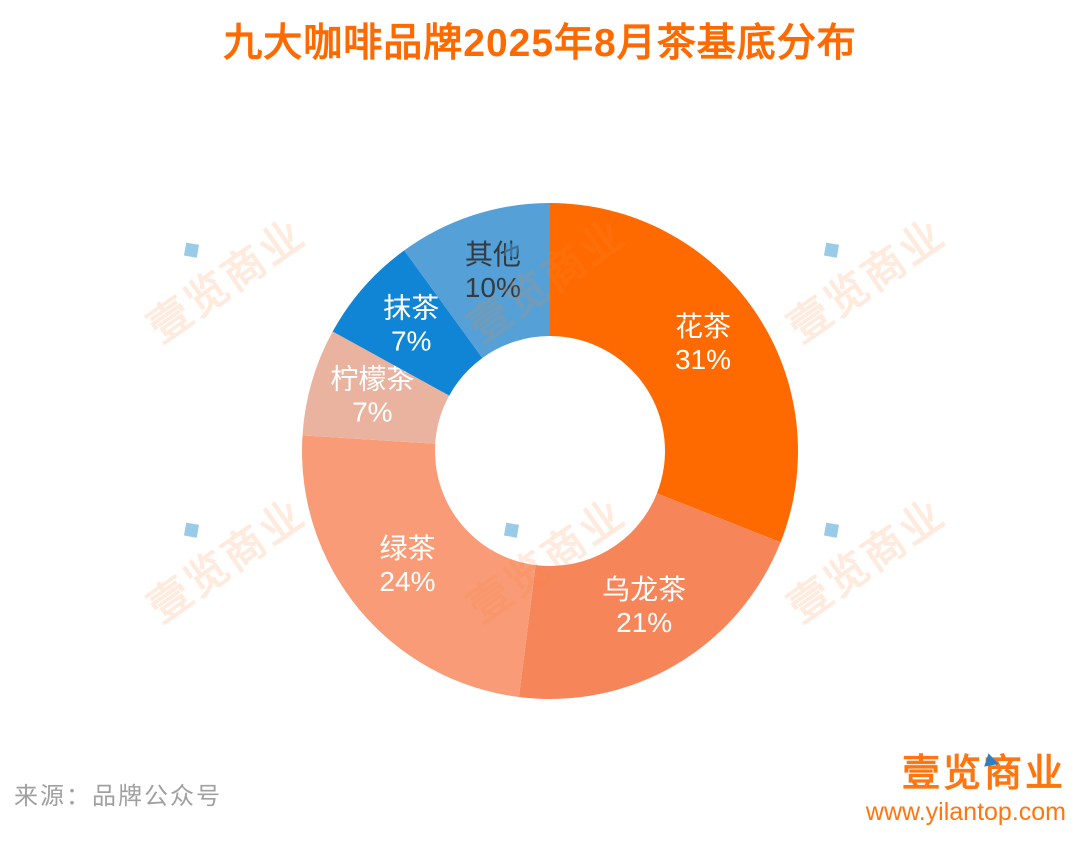  I want to click on pie-label-0: 花茶 31%, so click(703, 343).